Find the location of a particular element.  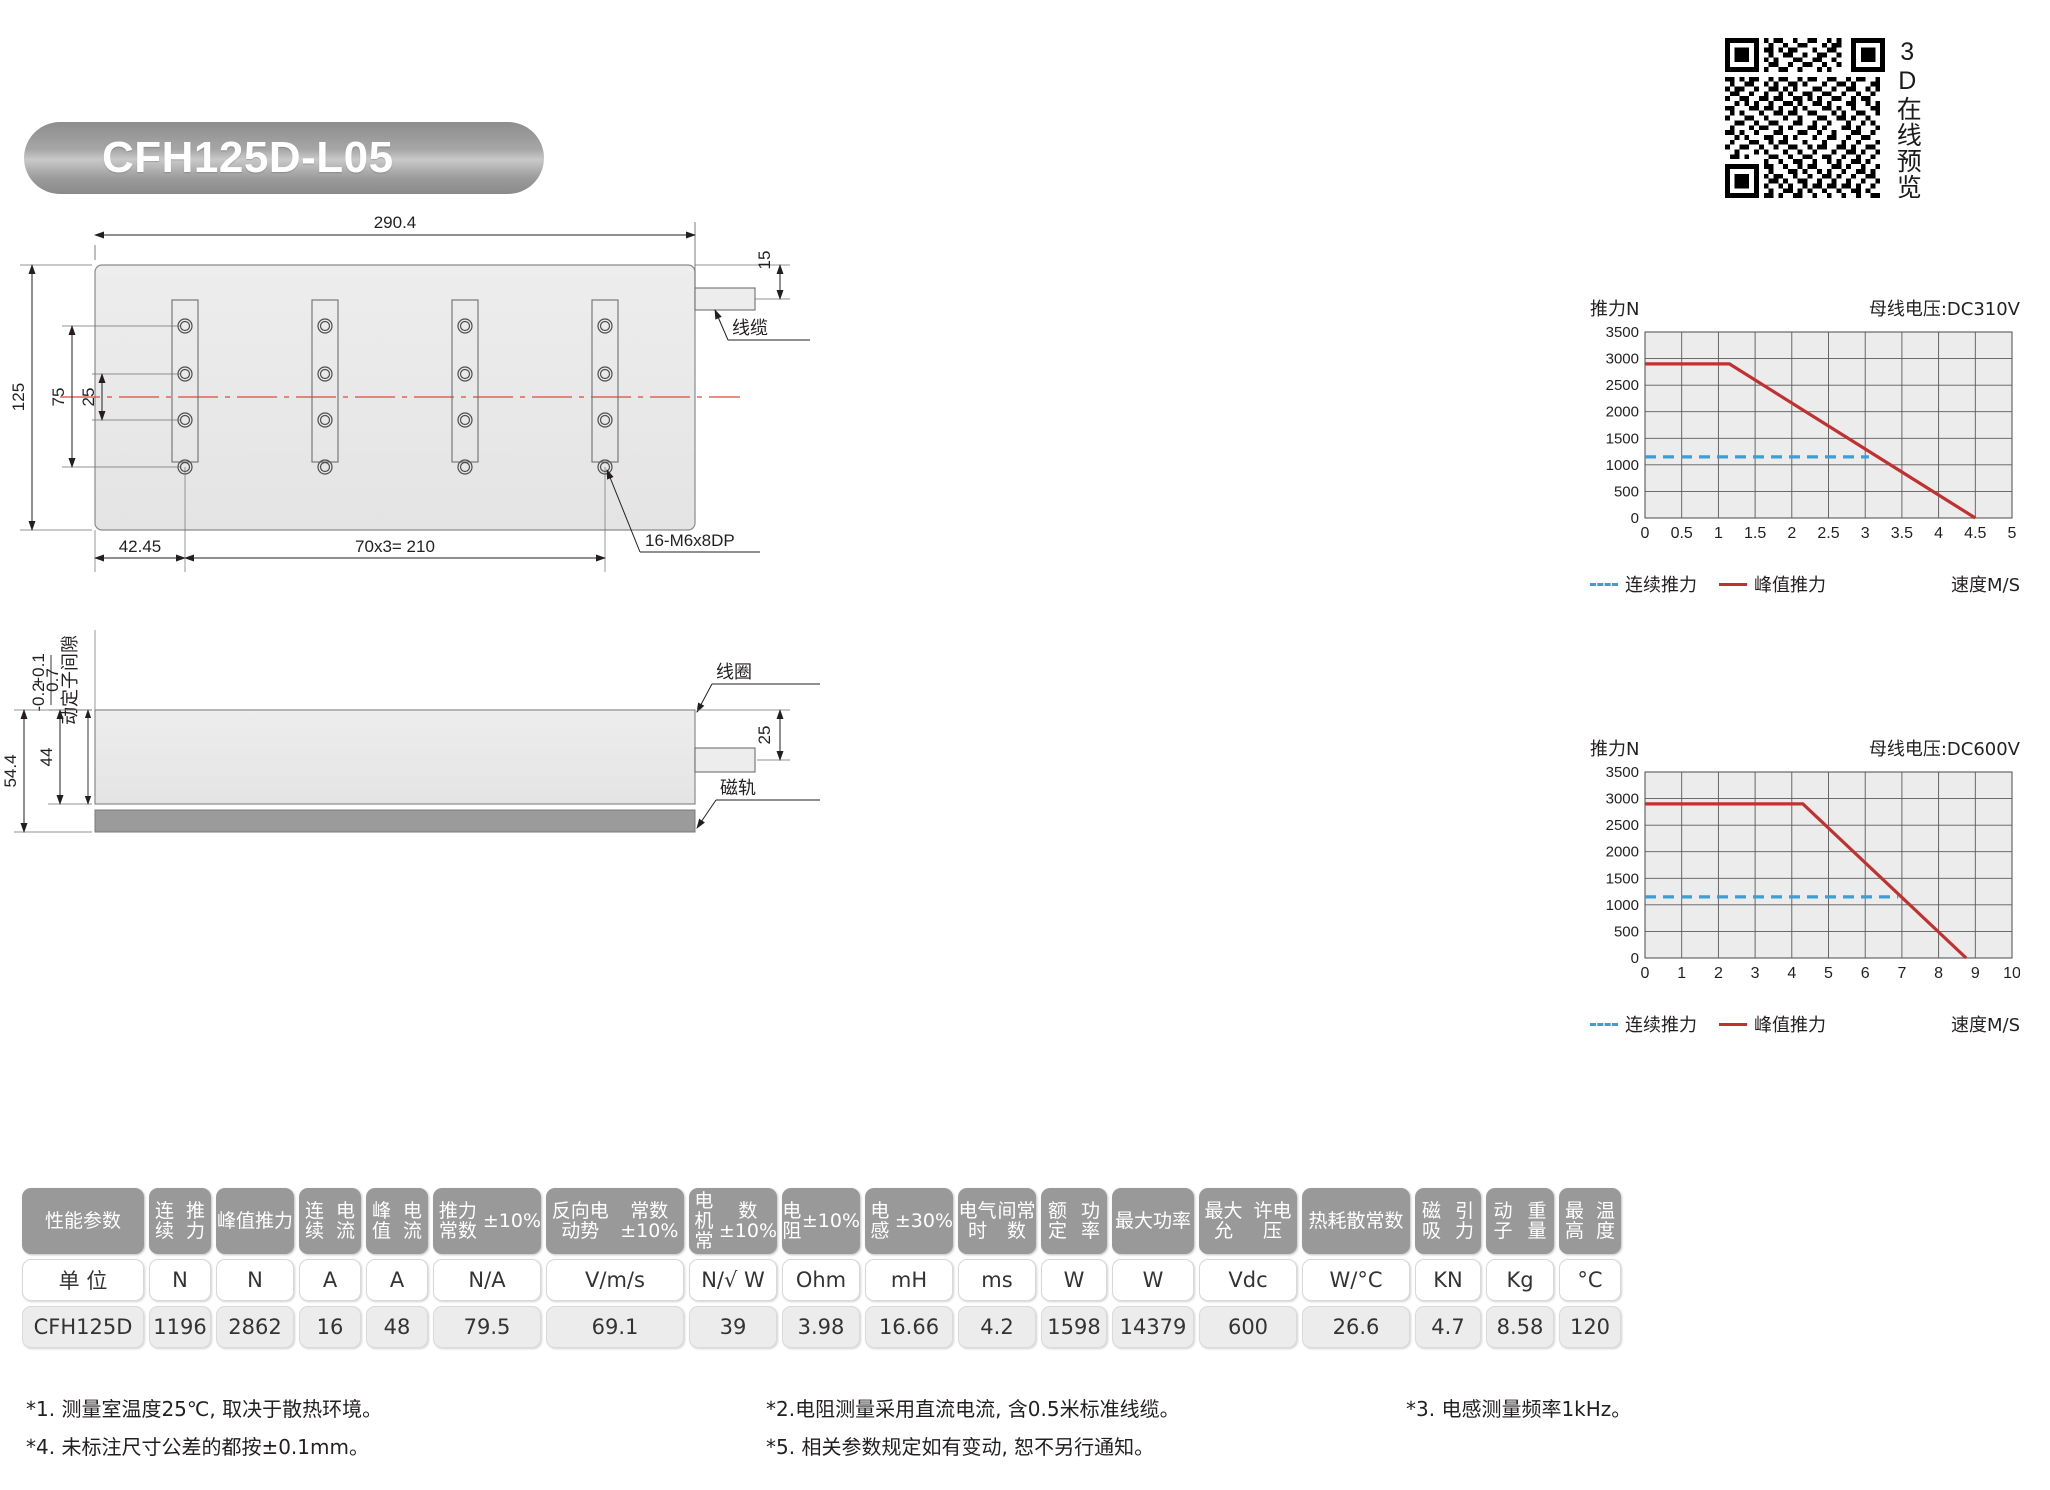

table-value-cell: 16.66 is located at coordinates (909, 1327).